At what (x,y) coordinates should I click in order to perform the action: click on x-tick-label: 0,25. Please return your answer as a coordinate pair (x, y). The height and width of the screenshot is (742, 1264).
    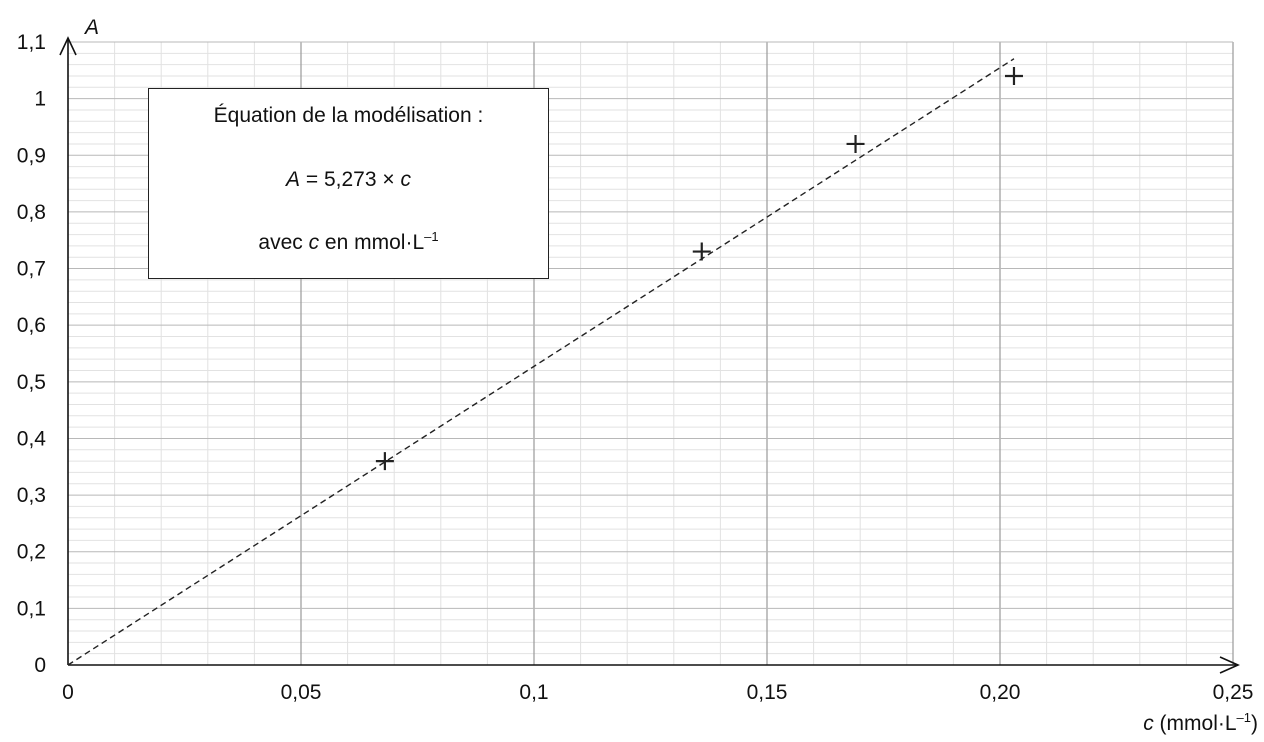
    Looking at the image, I should click on (1233, 692).